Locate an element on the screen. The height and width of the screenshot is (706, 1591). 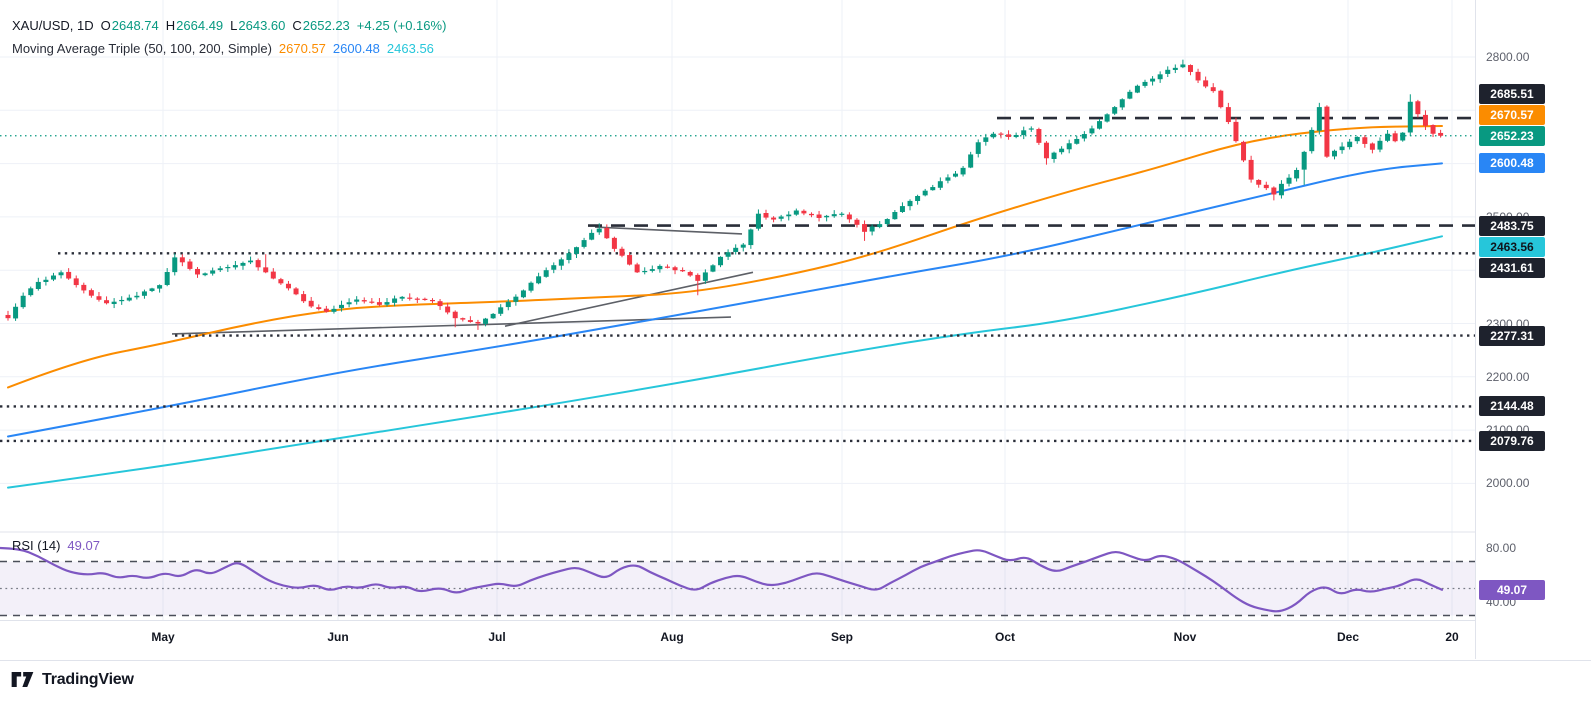
time-axis-label-Jun: Jun is located at coordinates (338, 637).